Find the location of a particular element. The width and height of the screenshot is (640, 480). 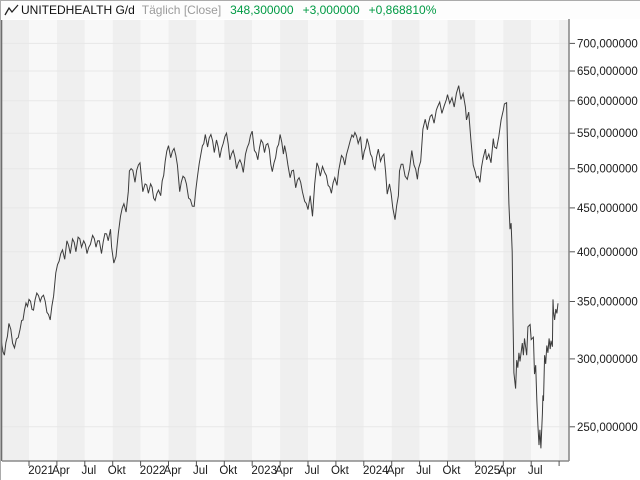

y-tick-label: 500,000000 is located at coordinates (607, 170).